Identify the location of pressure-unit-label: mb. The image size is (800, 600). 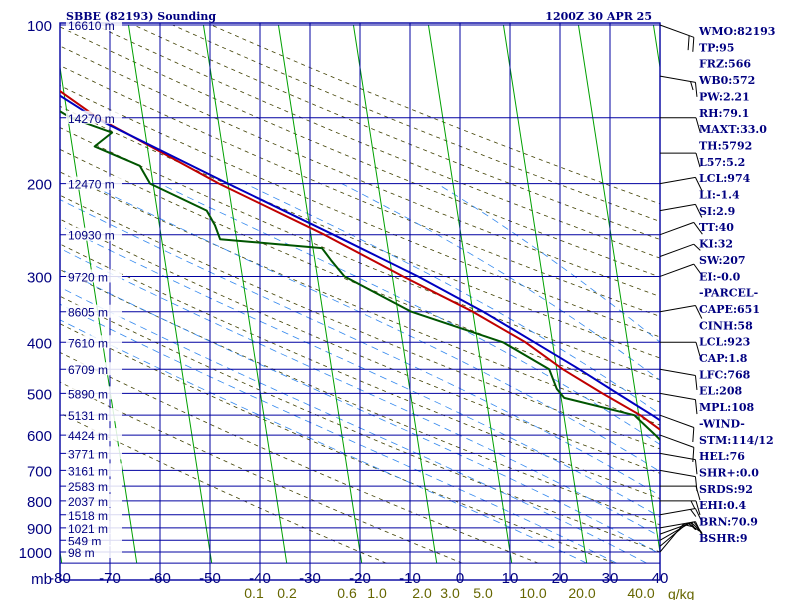
(41, 579).